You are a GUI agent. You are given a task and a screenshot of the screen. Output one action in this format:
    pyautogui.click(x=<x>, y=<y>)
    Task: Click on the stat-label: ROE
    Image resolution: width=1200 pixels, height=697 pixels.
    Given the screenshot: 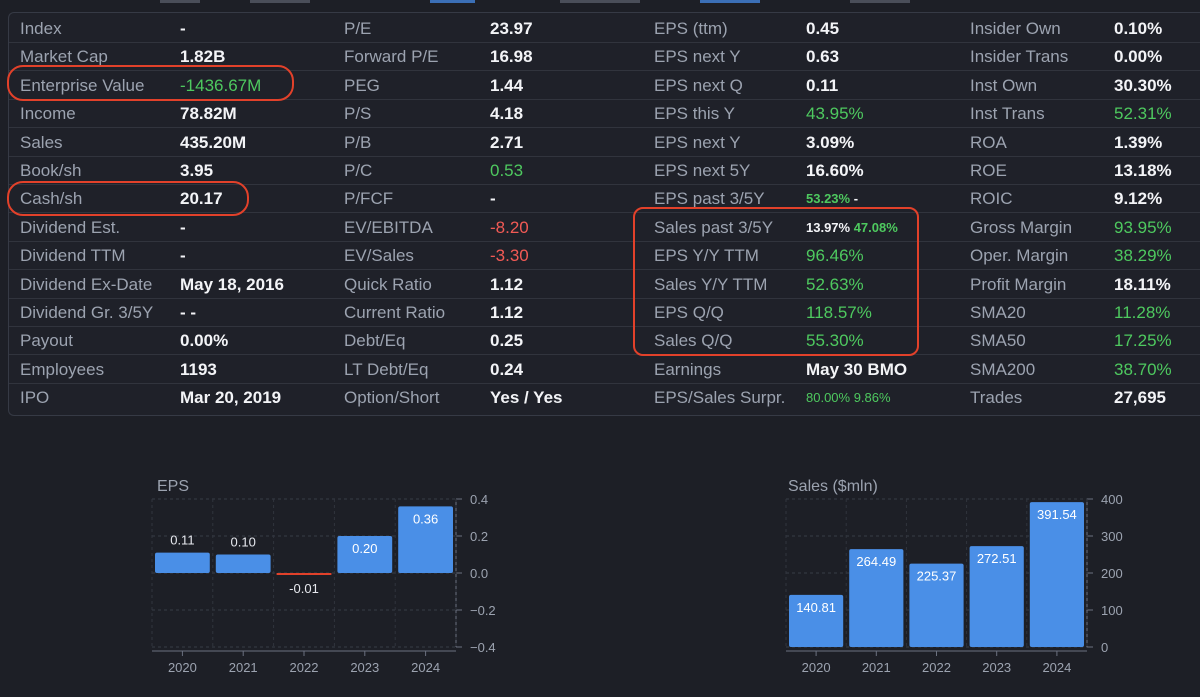 What is the action you would take?
    pyautogui.click(x=988, y=170)
    